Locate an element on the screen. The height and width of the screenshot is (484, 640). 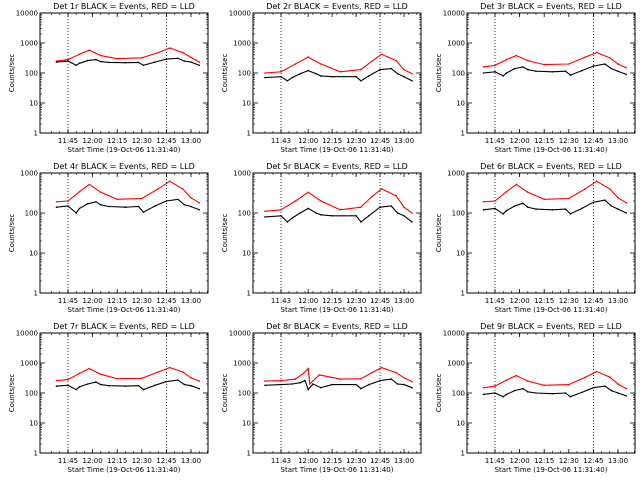
y-tick-label: 10000 is located at coordinates (240, 334).